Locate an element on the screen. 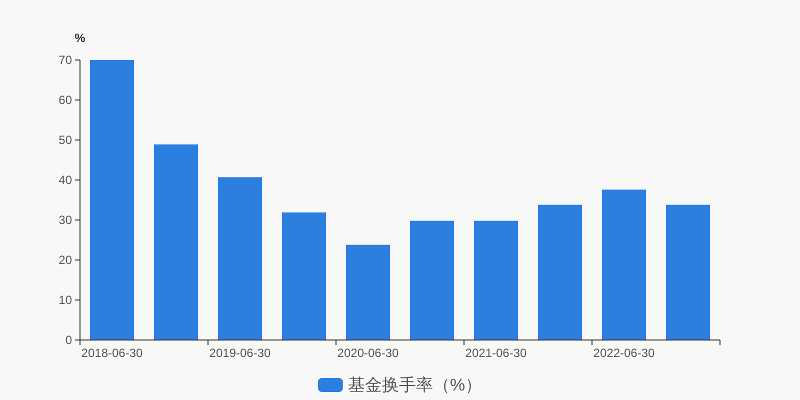 The image size is (800, 400). x-tick-label: 2022-06-30 is located at coordinates (624, 353).